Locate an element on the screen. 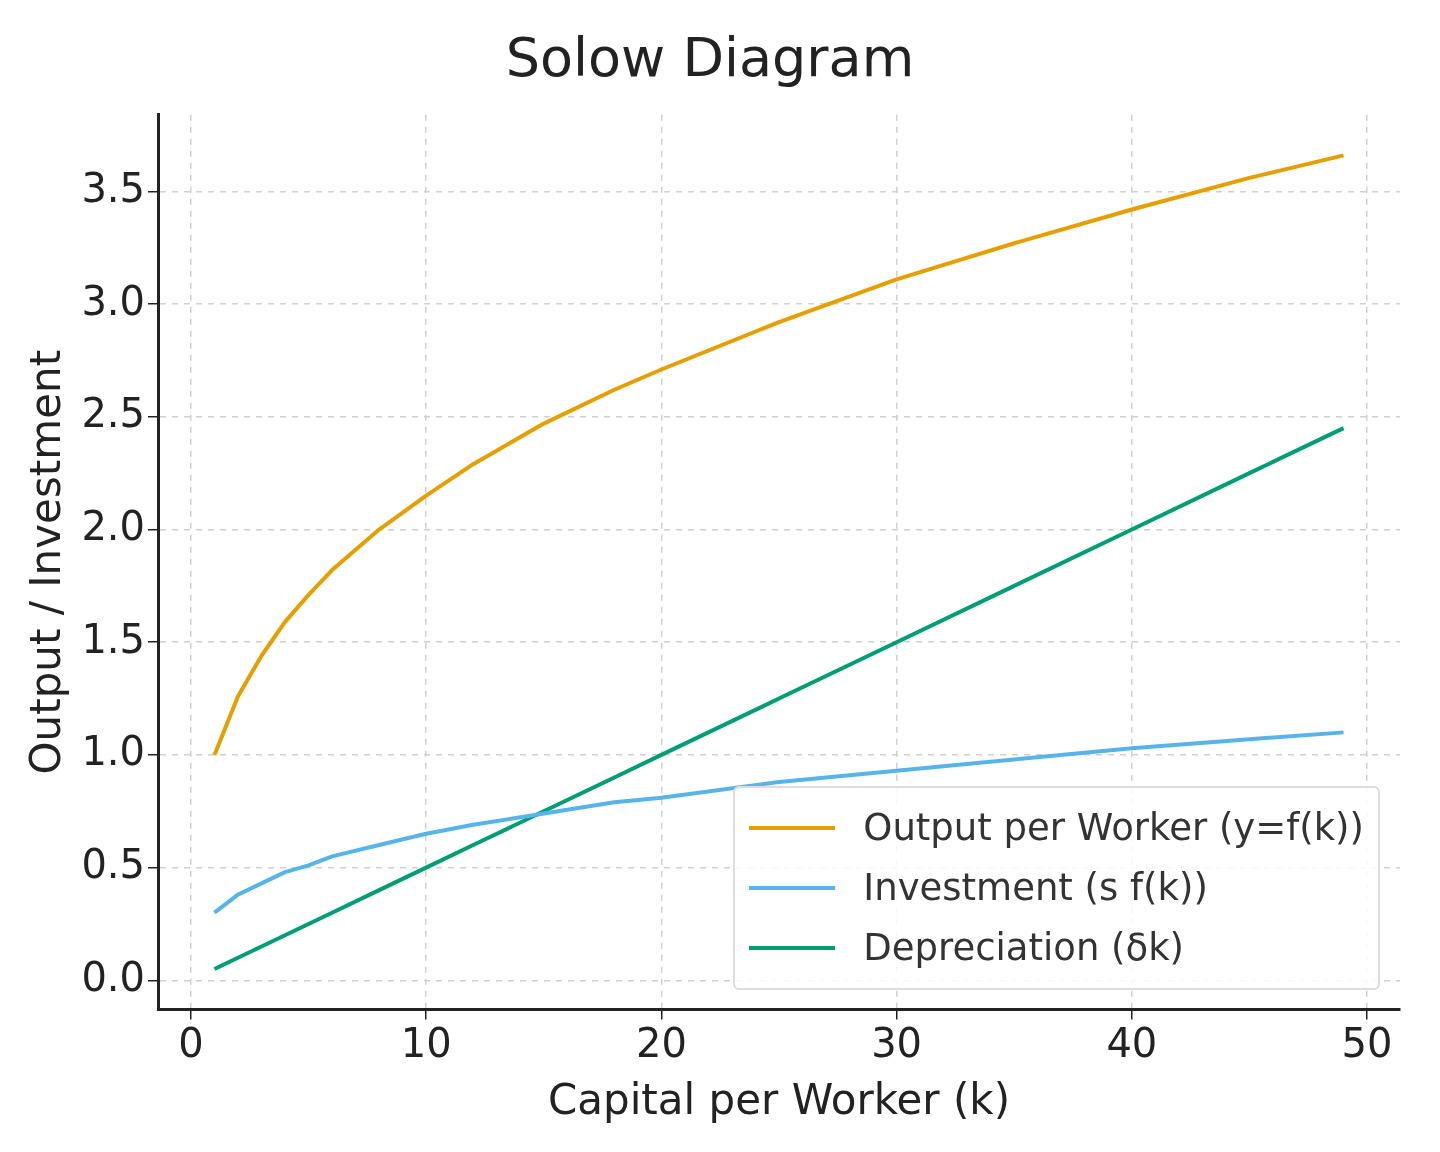 Image resolution: width=1440 pixels, height=1152 pixels. y-tick-label: 2.0 is located at coordinates (113, 525).